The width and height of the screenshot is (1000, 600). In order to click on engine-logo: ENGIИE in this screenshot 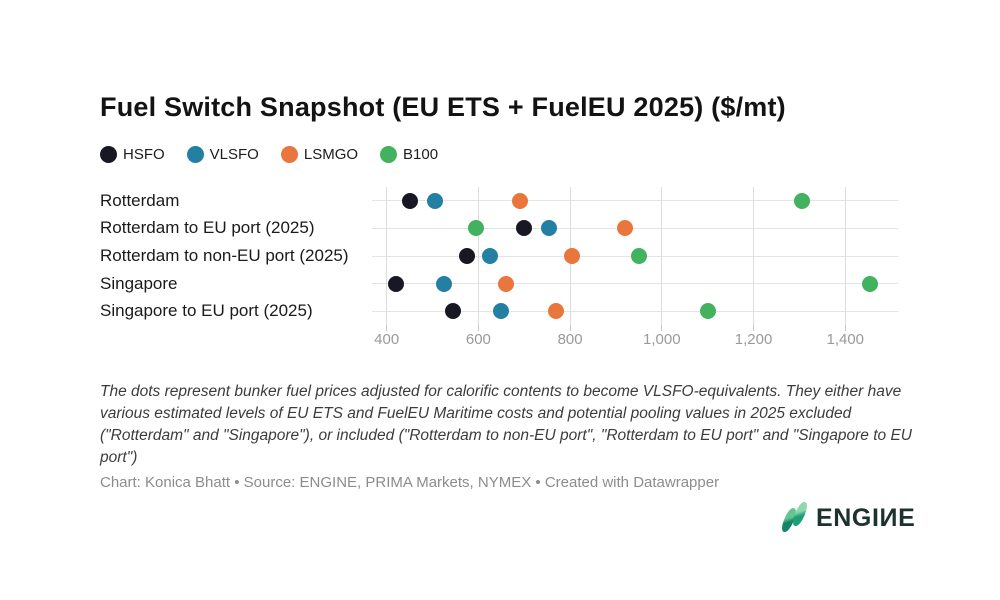, I will do `click(847, 517)`.